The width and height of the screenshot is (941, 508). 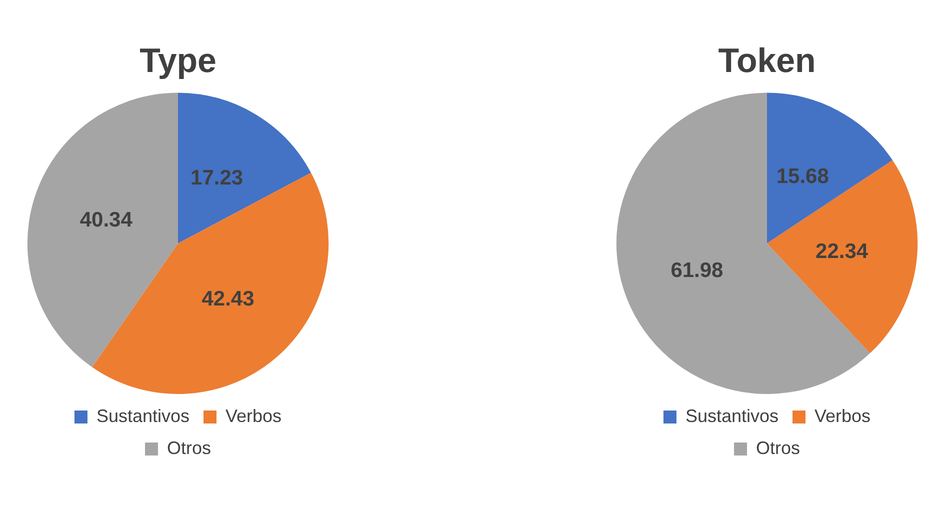 What do you see at coordinates (697, 270) in the screenshot?
I see `data-label: 61.98` at bounding box center [697, 270].